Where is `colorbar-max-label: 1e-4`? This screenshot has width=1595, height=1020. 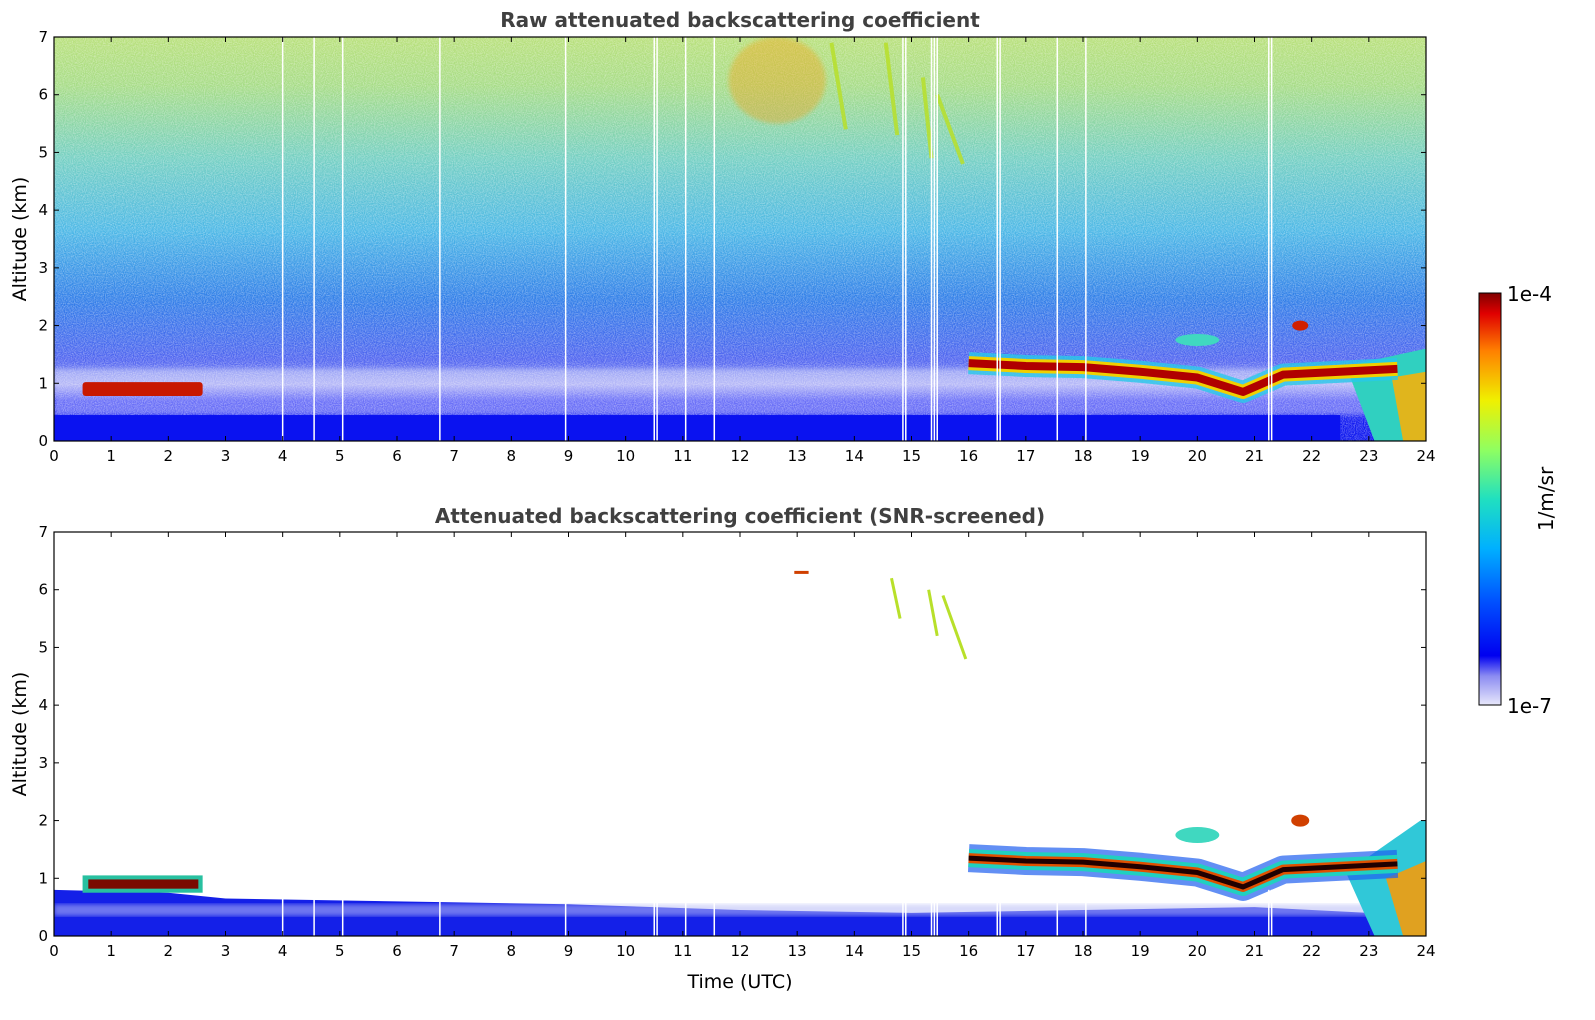 colorbar-max-label: 1e-4 is located at coordinates (1529, 294).